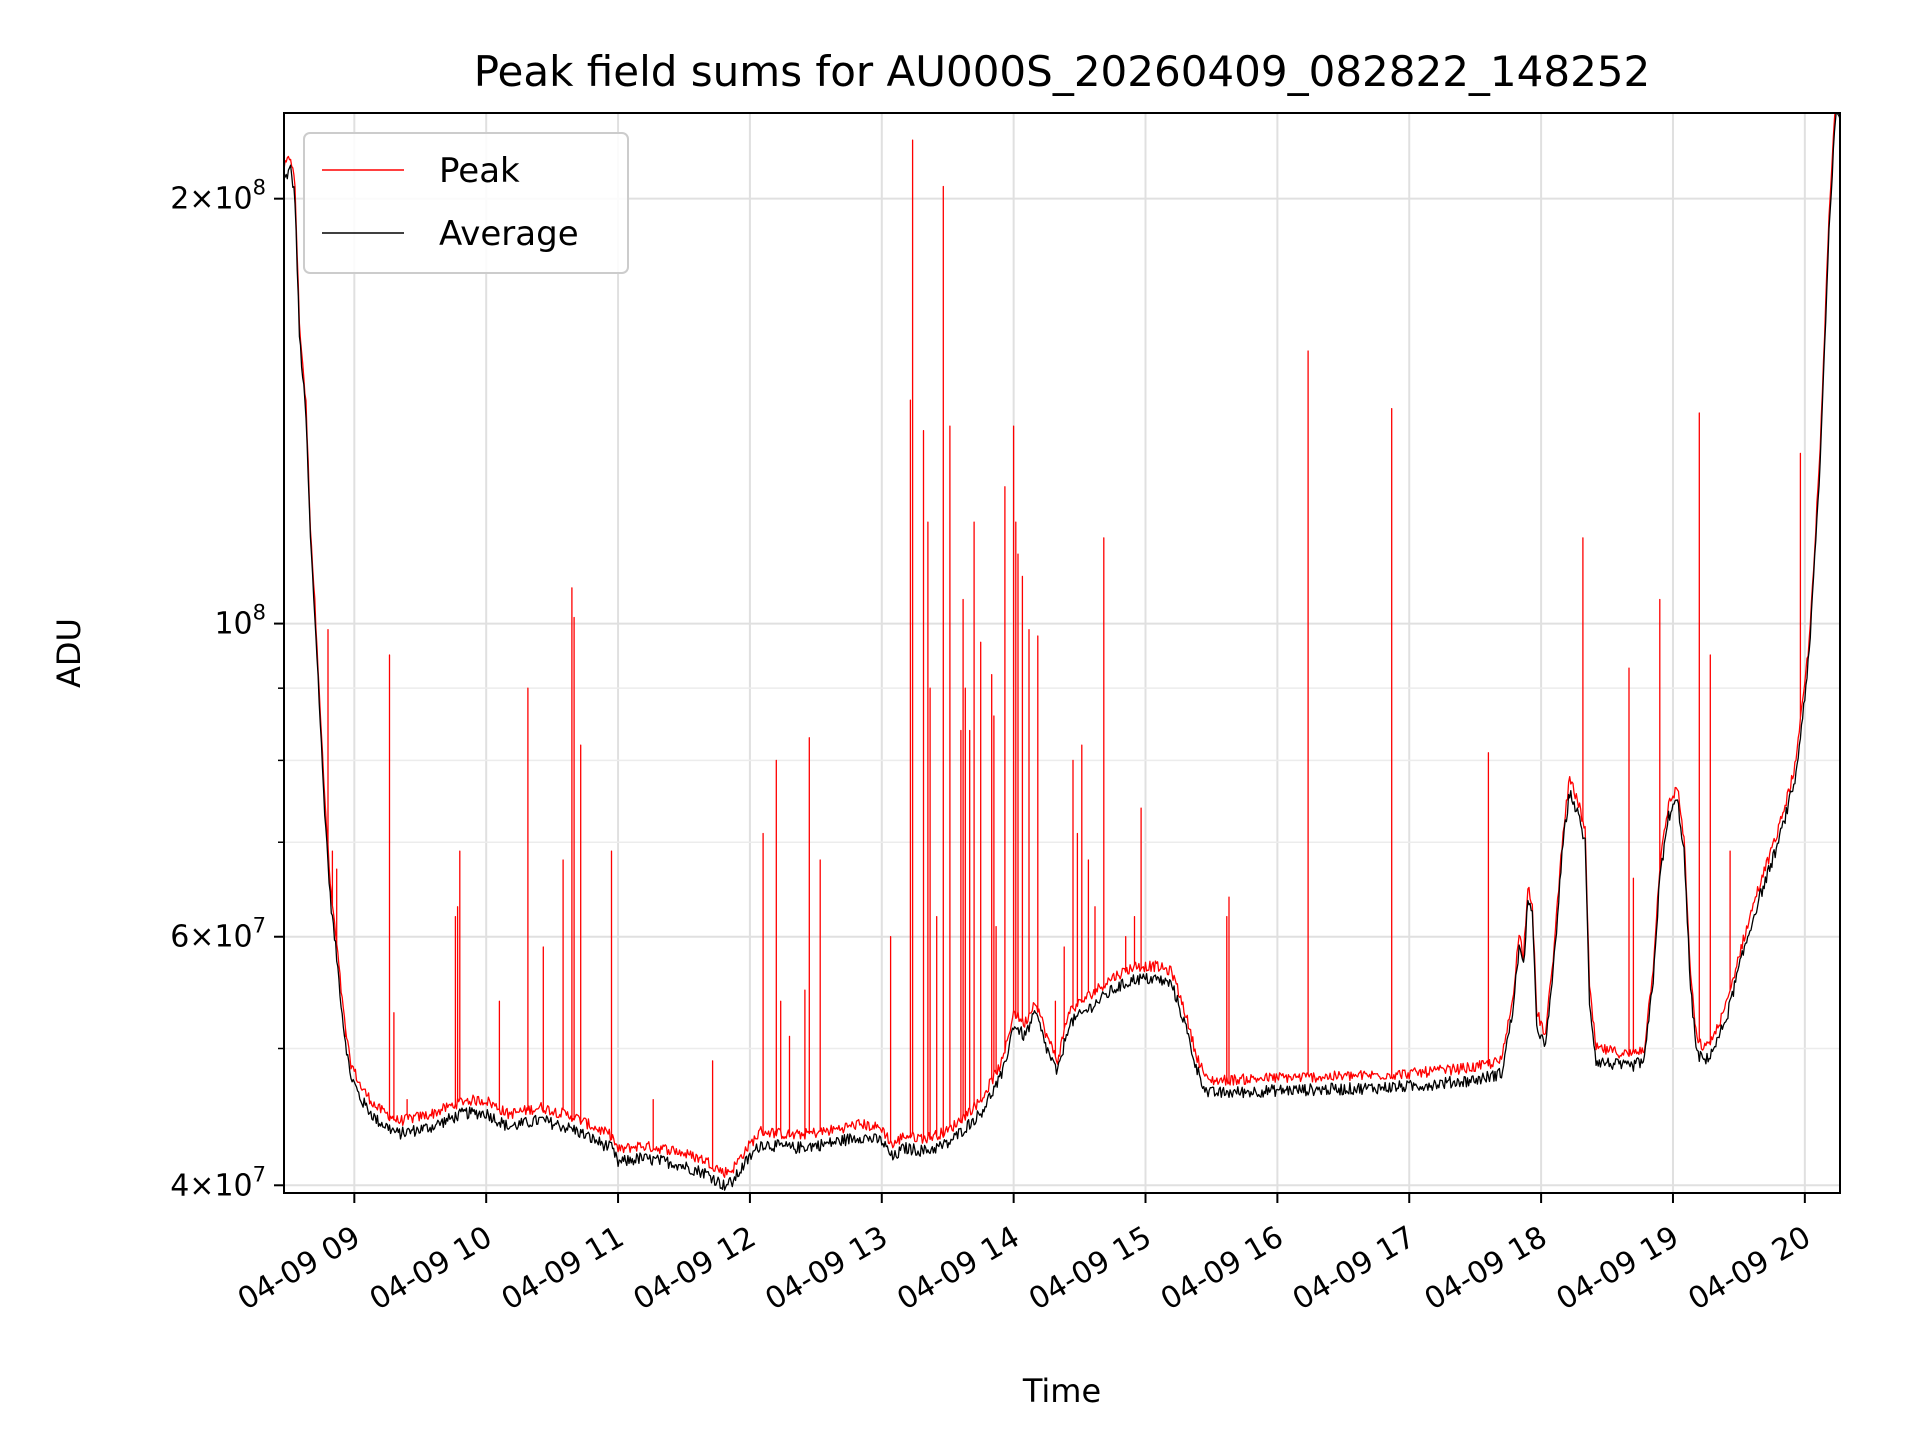 The height and width of the screenshot is (1440, 1920). I want to click on legend-label-average: Average, so click(509, 234).